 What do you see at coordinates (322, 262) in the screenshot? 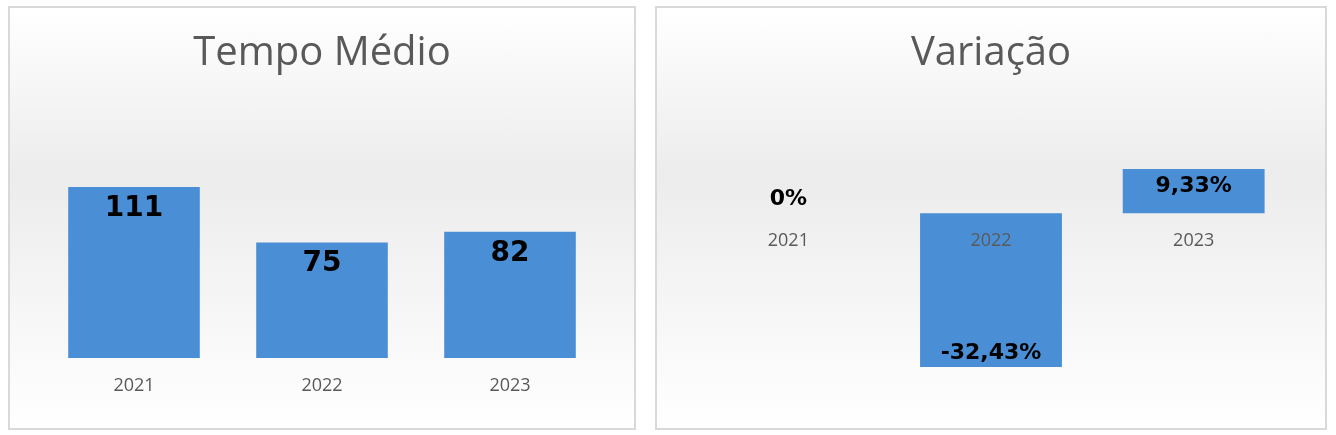
I see `data-label: 75` at bounding box center [322, 262].